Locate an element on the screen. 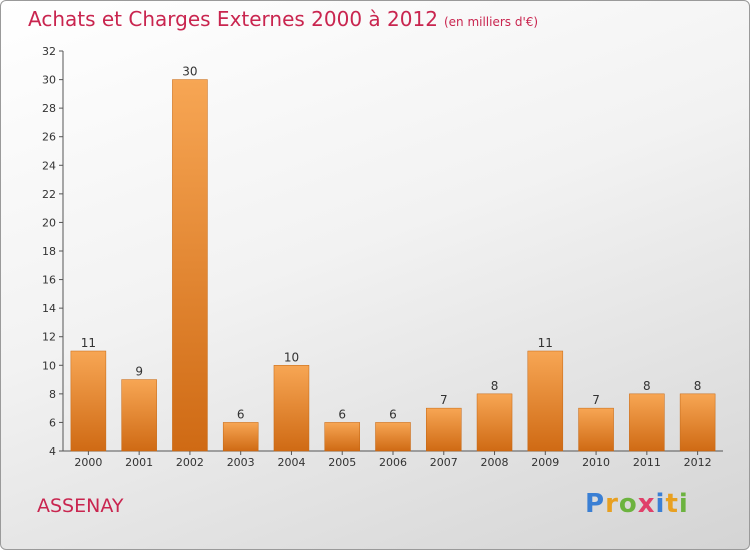 The height and width of the screenshot is (550, 750). x-tick-label: 2012 is located at coordinates (698, 462).